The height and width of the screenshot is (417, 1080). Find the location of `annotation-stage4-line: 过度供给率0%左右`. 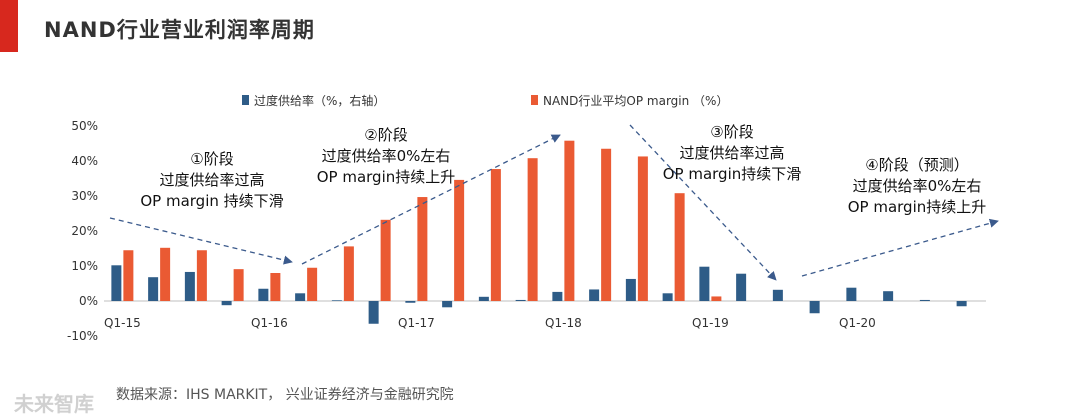

annotation-stage4-line: 过度供给率0%左右 is located at coordinates (917, 186).